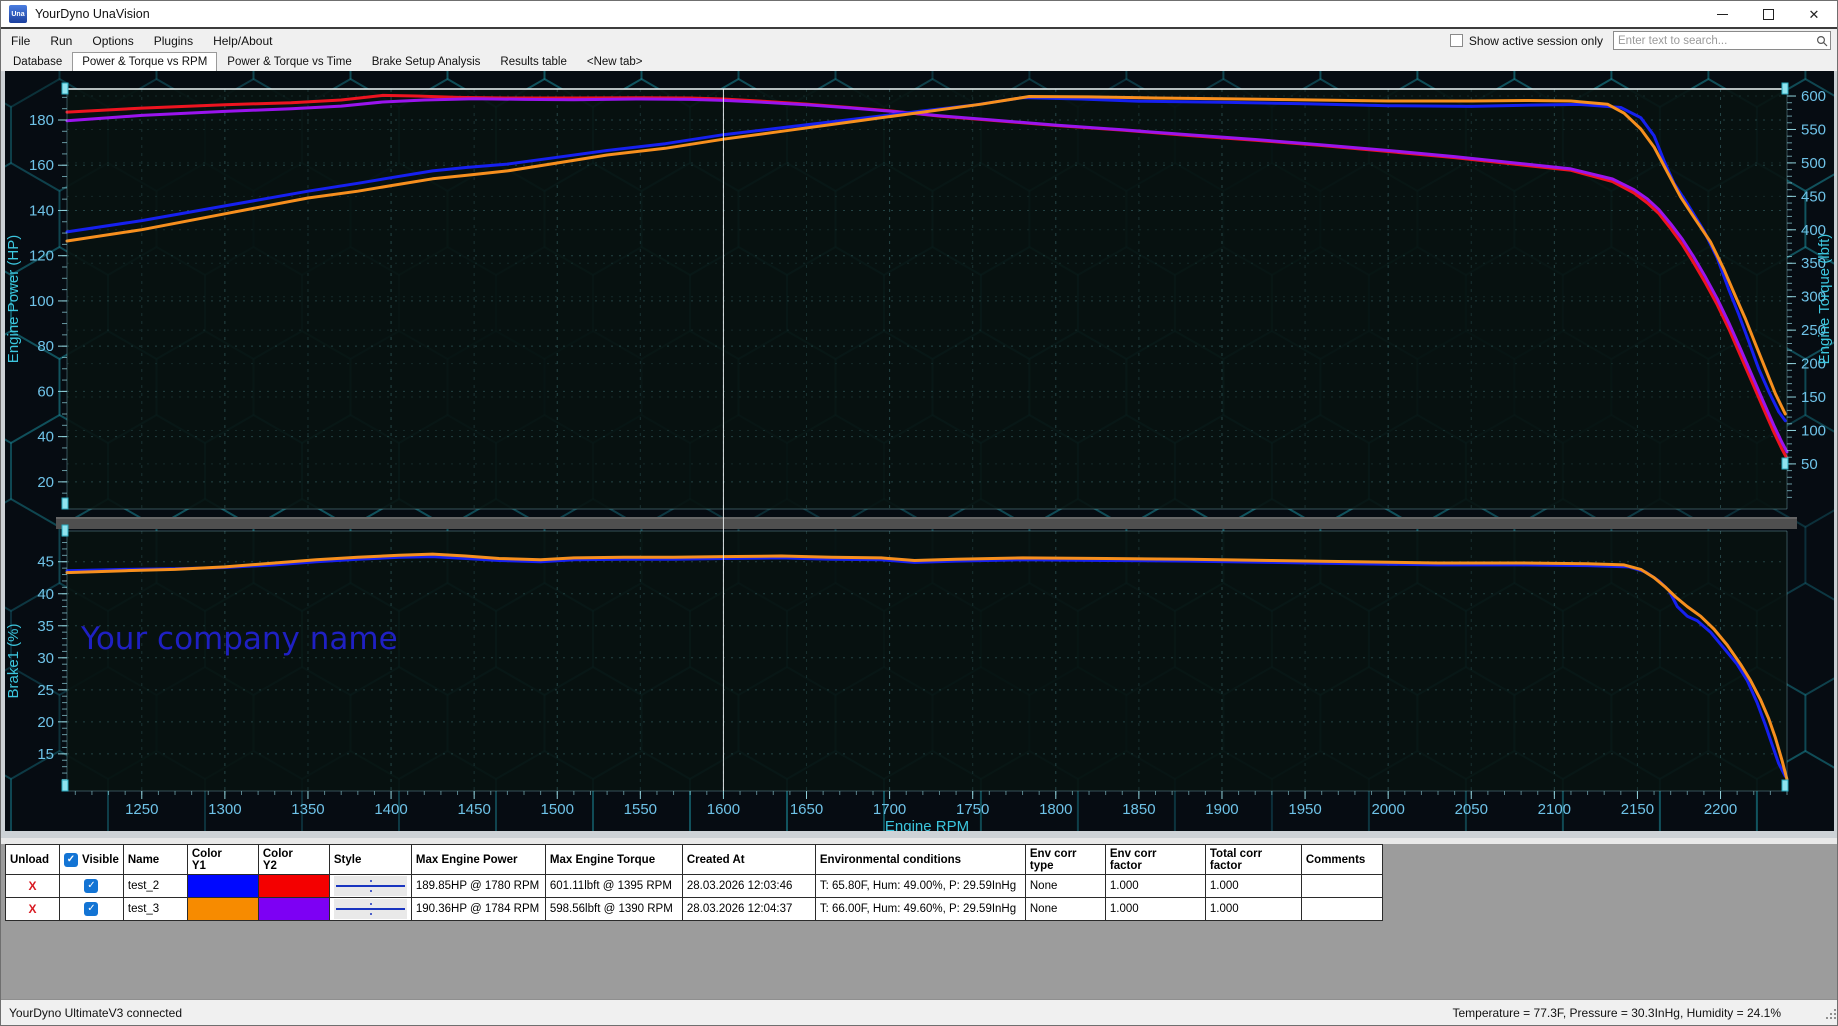 Image resolution: width=1838 pixels, height=1026 pixels. What do you see at coordinates (41, 256) in the screenshot?
I see `svg-text: 120` at bounding box center [41, 256].